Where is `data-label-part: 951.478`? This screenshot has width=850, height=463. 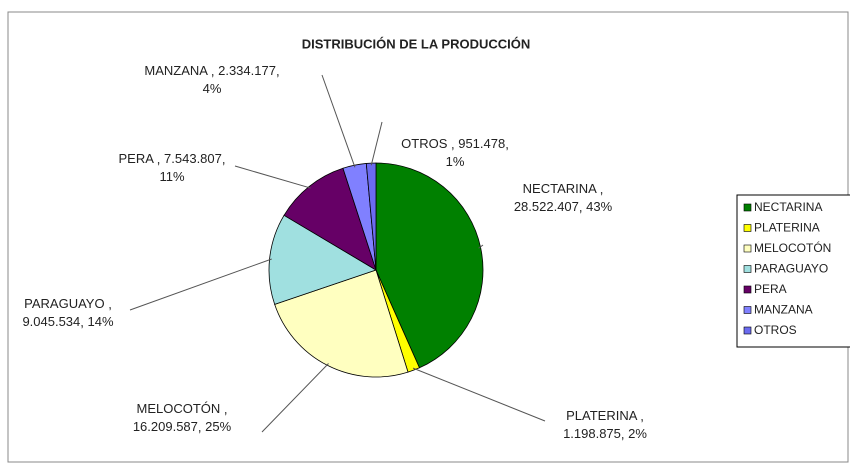
data-label-part: 951.478 is located at coordinates (481, 143).